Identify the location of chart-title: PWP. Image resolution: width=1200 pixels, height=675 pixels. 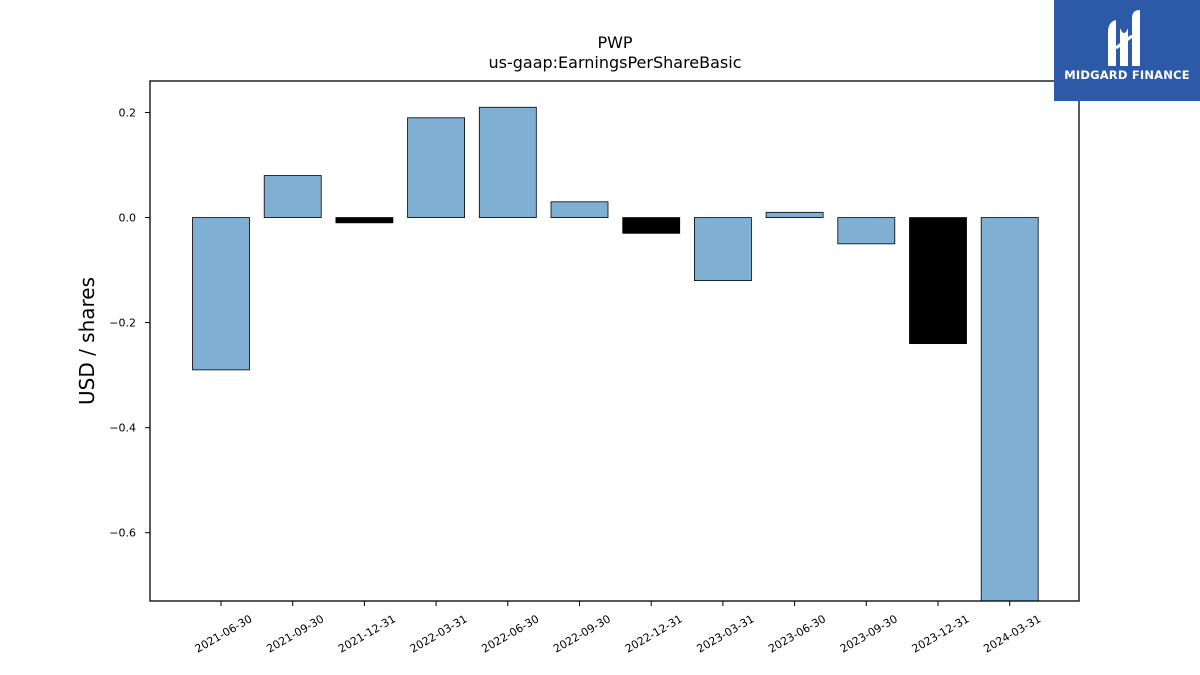
(614, 42).